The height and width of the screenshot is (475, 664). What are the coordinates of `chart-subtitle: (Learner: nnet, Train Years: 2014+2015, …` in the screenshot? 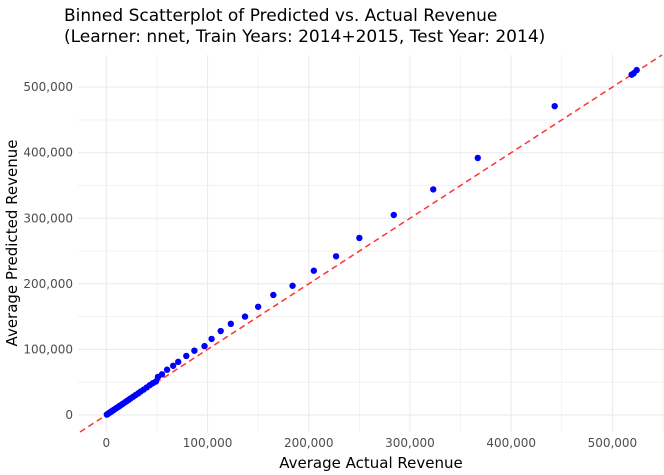 It's located at (304, 37).